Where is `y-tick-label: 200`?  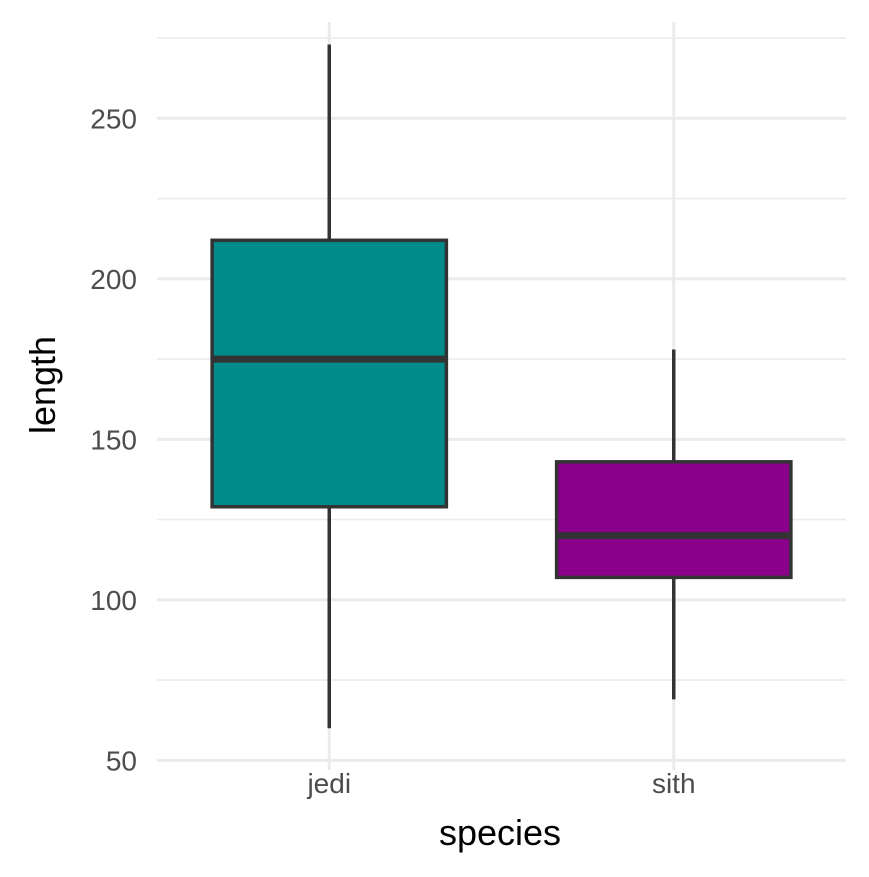 y-tick-label: 200 is located at coordinates (113, 279).